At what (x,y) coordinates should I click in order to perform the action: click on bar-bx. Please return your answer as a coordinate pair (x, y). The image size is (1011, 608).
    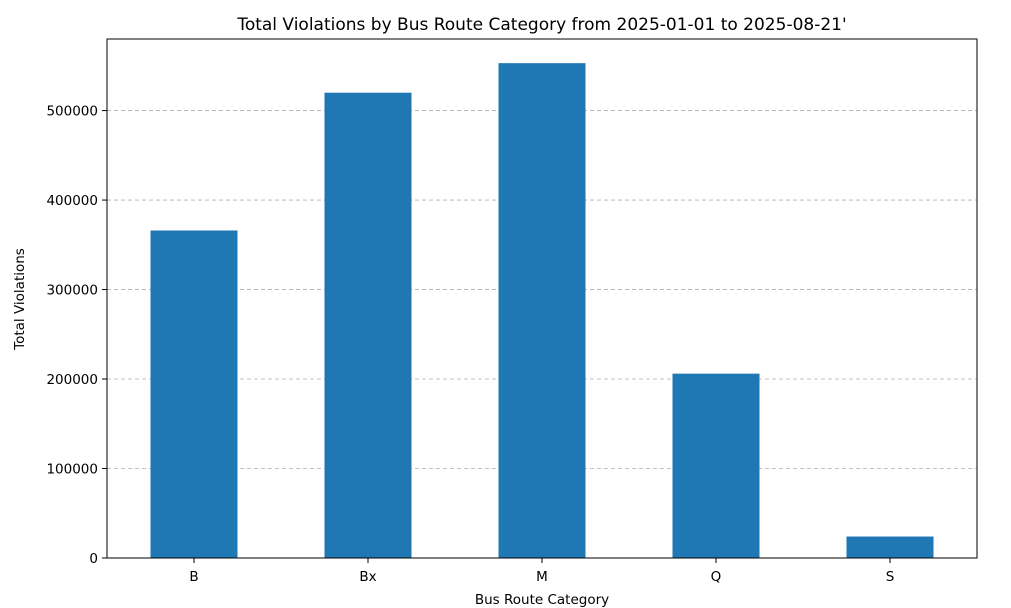
    Looking at the image, I should click on (368, 325).